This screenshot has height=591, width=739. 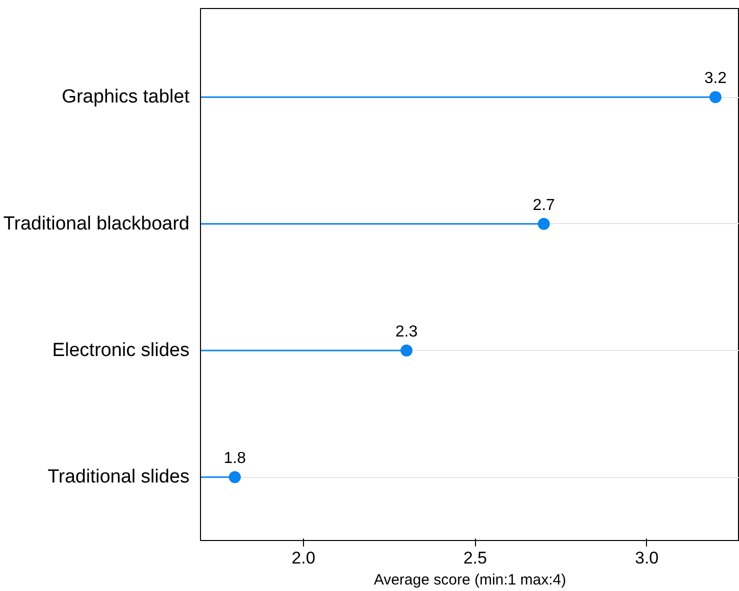 What do you see at coordinates (475, 558) in the screenshot?
I see `x-tick-label: 2.5` at bounding box center [475, 558].